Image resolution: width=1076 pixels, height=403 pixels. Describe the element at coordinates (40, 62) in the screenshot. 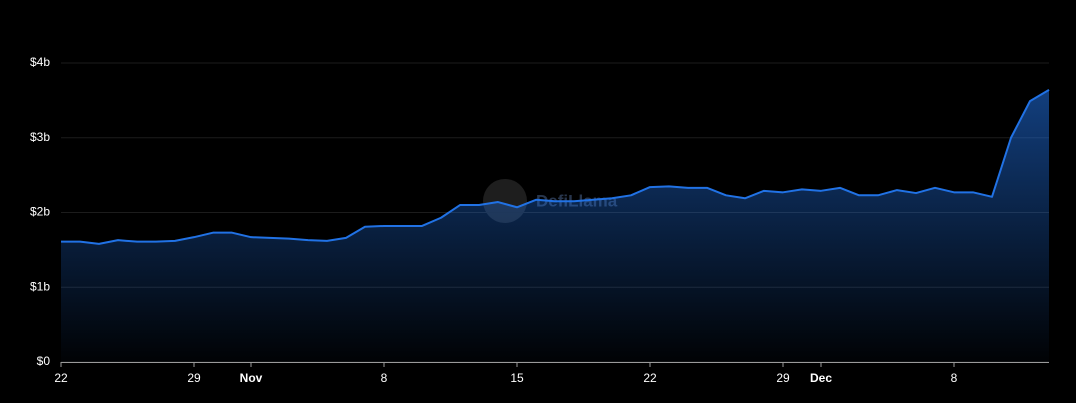

I see `y-tick-label: $4b` at that location.